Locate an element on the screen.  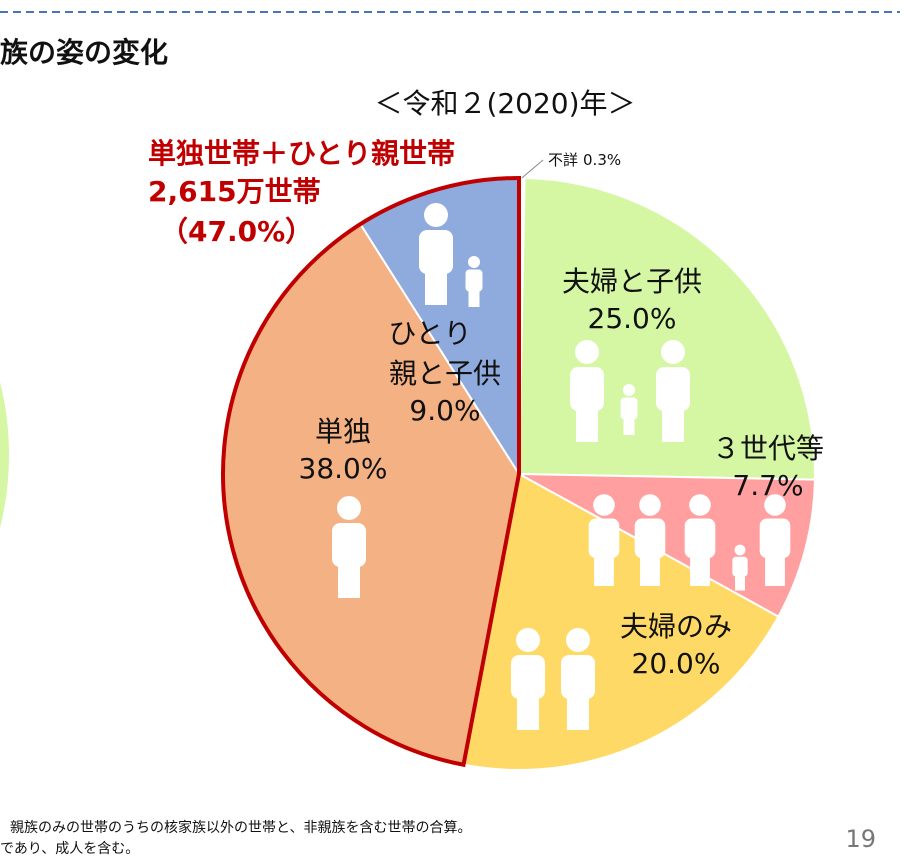
partial-pie is located at coordinates (5, 455).